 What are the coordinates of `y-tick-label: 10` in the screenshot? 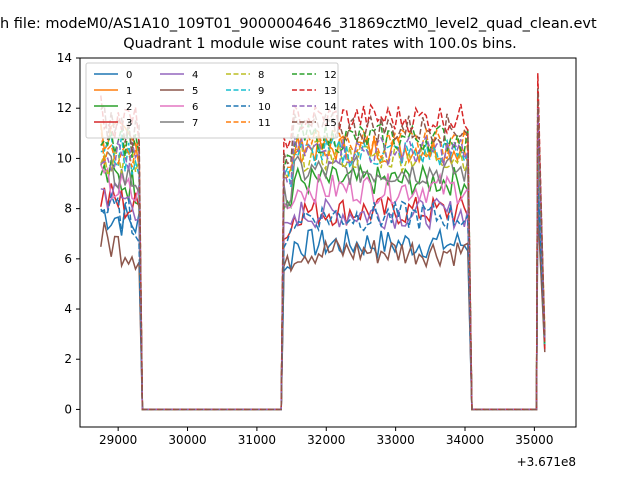 It's located at (64, 158).